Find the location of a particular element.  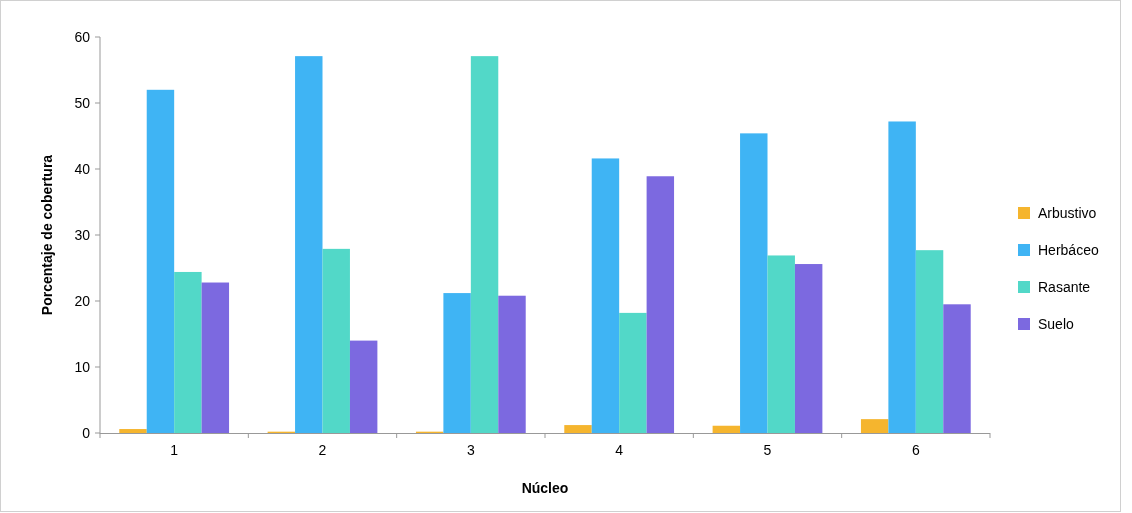

y-tick-label: 0 is located at coordinates (86, 432).